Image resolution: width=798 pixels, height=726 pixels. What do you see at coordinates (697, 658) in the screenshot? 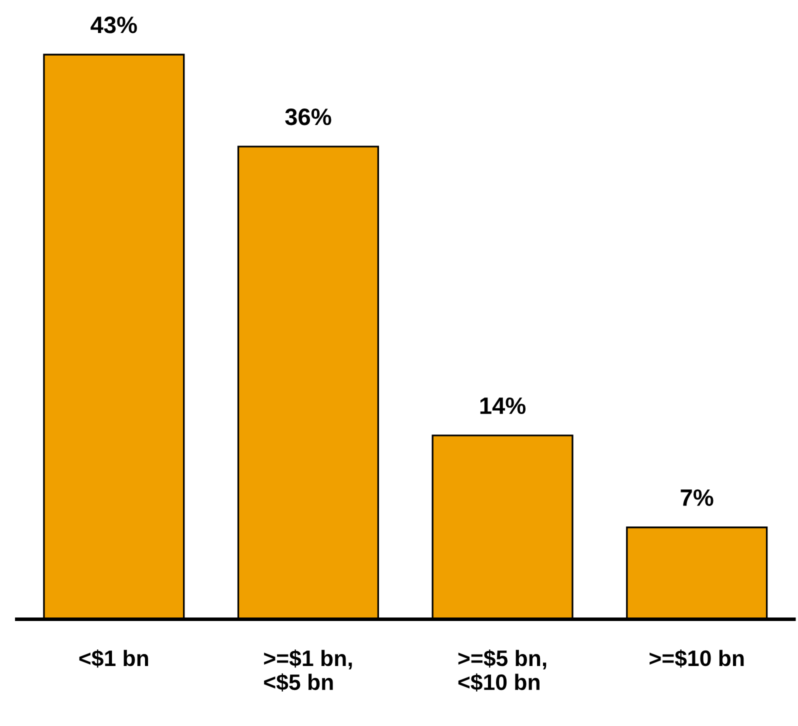
I see `x-tick-label: >=$10 bn` at bounding box center [697, 658].